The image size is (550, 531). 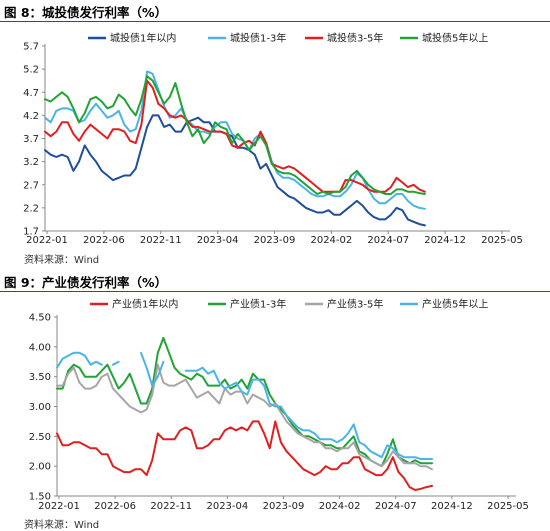 I want to click on y-tick-label: 2.50, so click(x=40, y=437).